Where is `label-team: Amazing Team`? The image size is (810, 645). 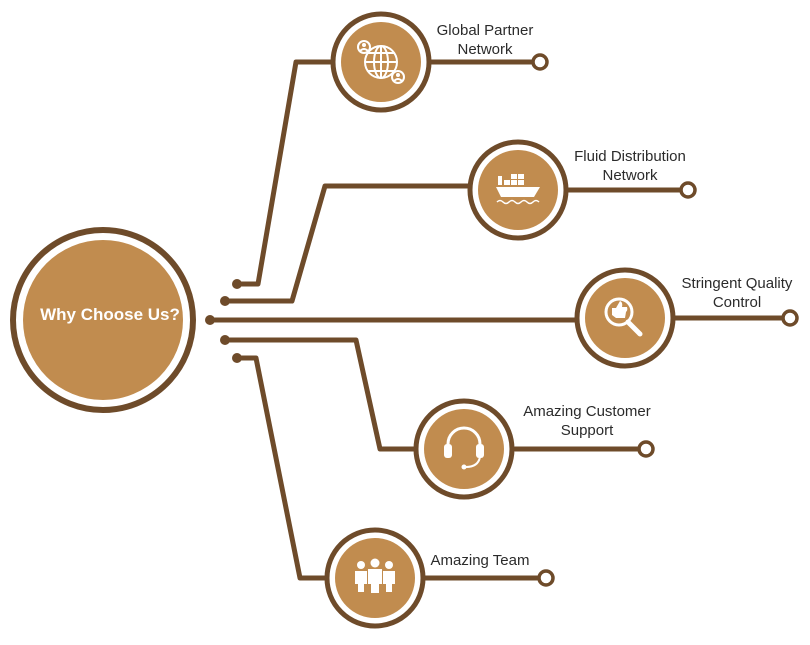 label-team: Amazing Team is located at coordinates (480, 560).